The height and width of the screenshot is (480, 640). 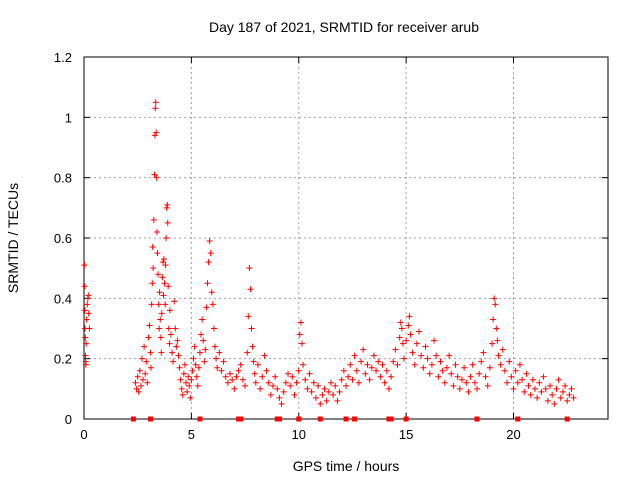 What do you see at coordinates (13, 238) in the screenshot?
I see `y-axis-label: SRMTID / TECUs` at bounding box center [13, 238].